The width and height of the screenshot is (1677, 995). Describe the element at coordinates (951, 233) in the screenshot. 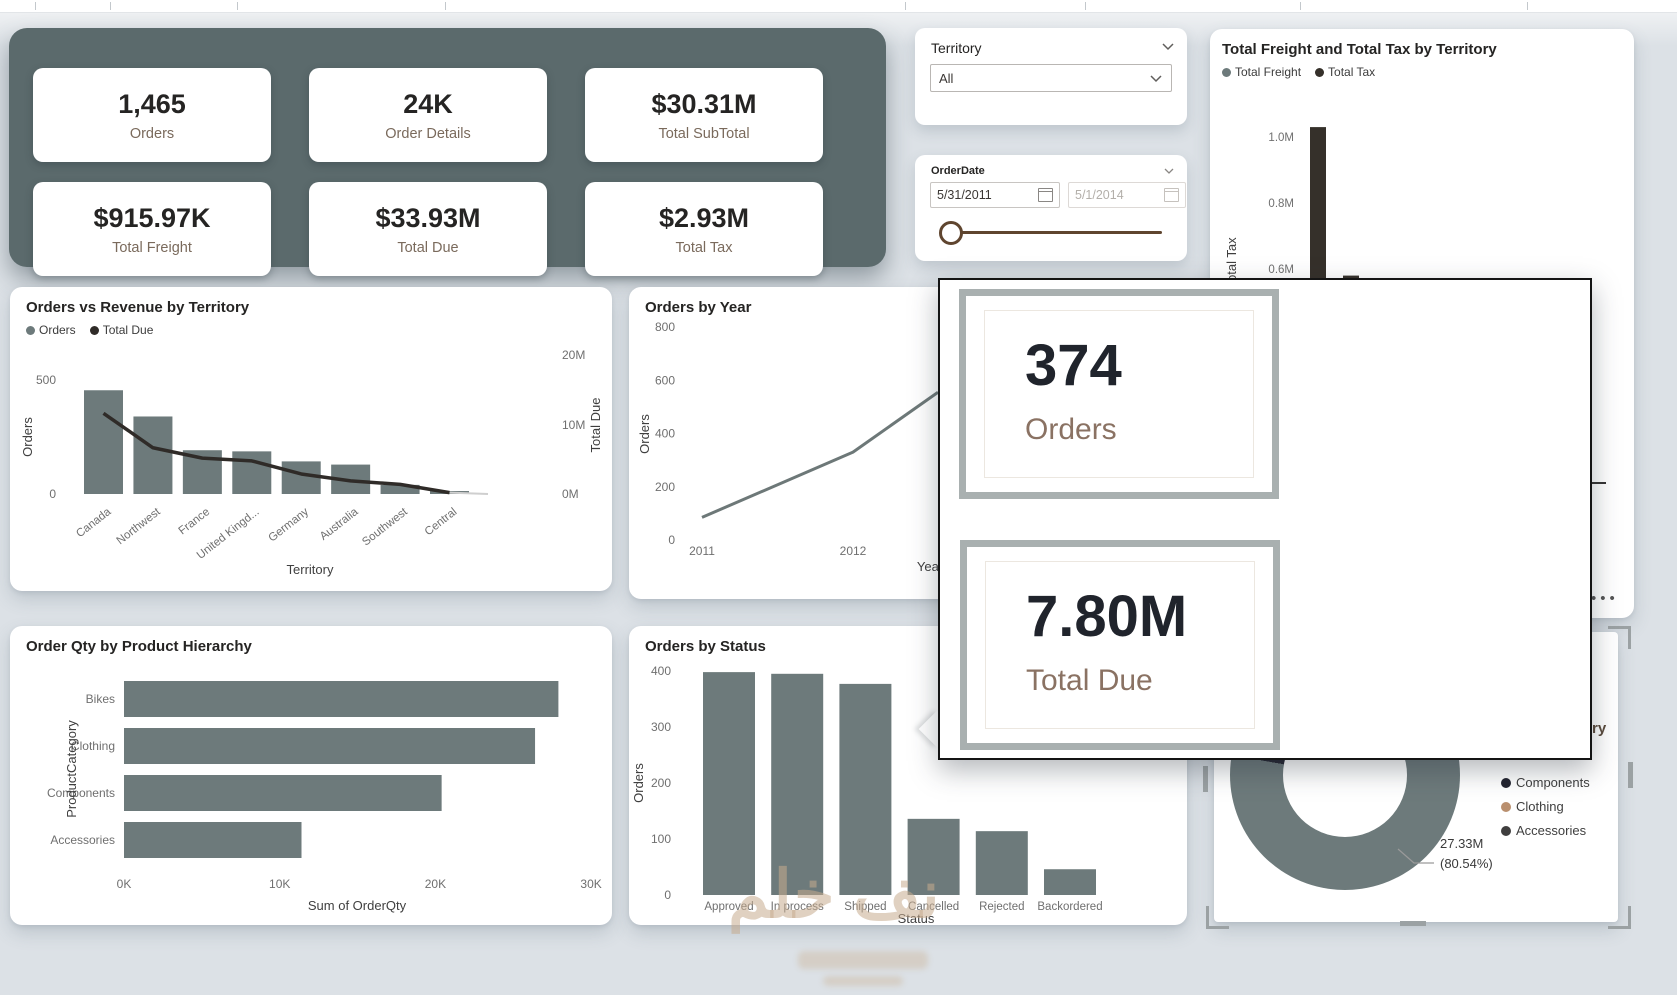

I see `date-slider-handle` at that location.